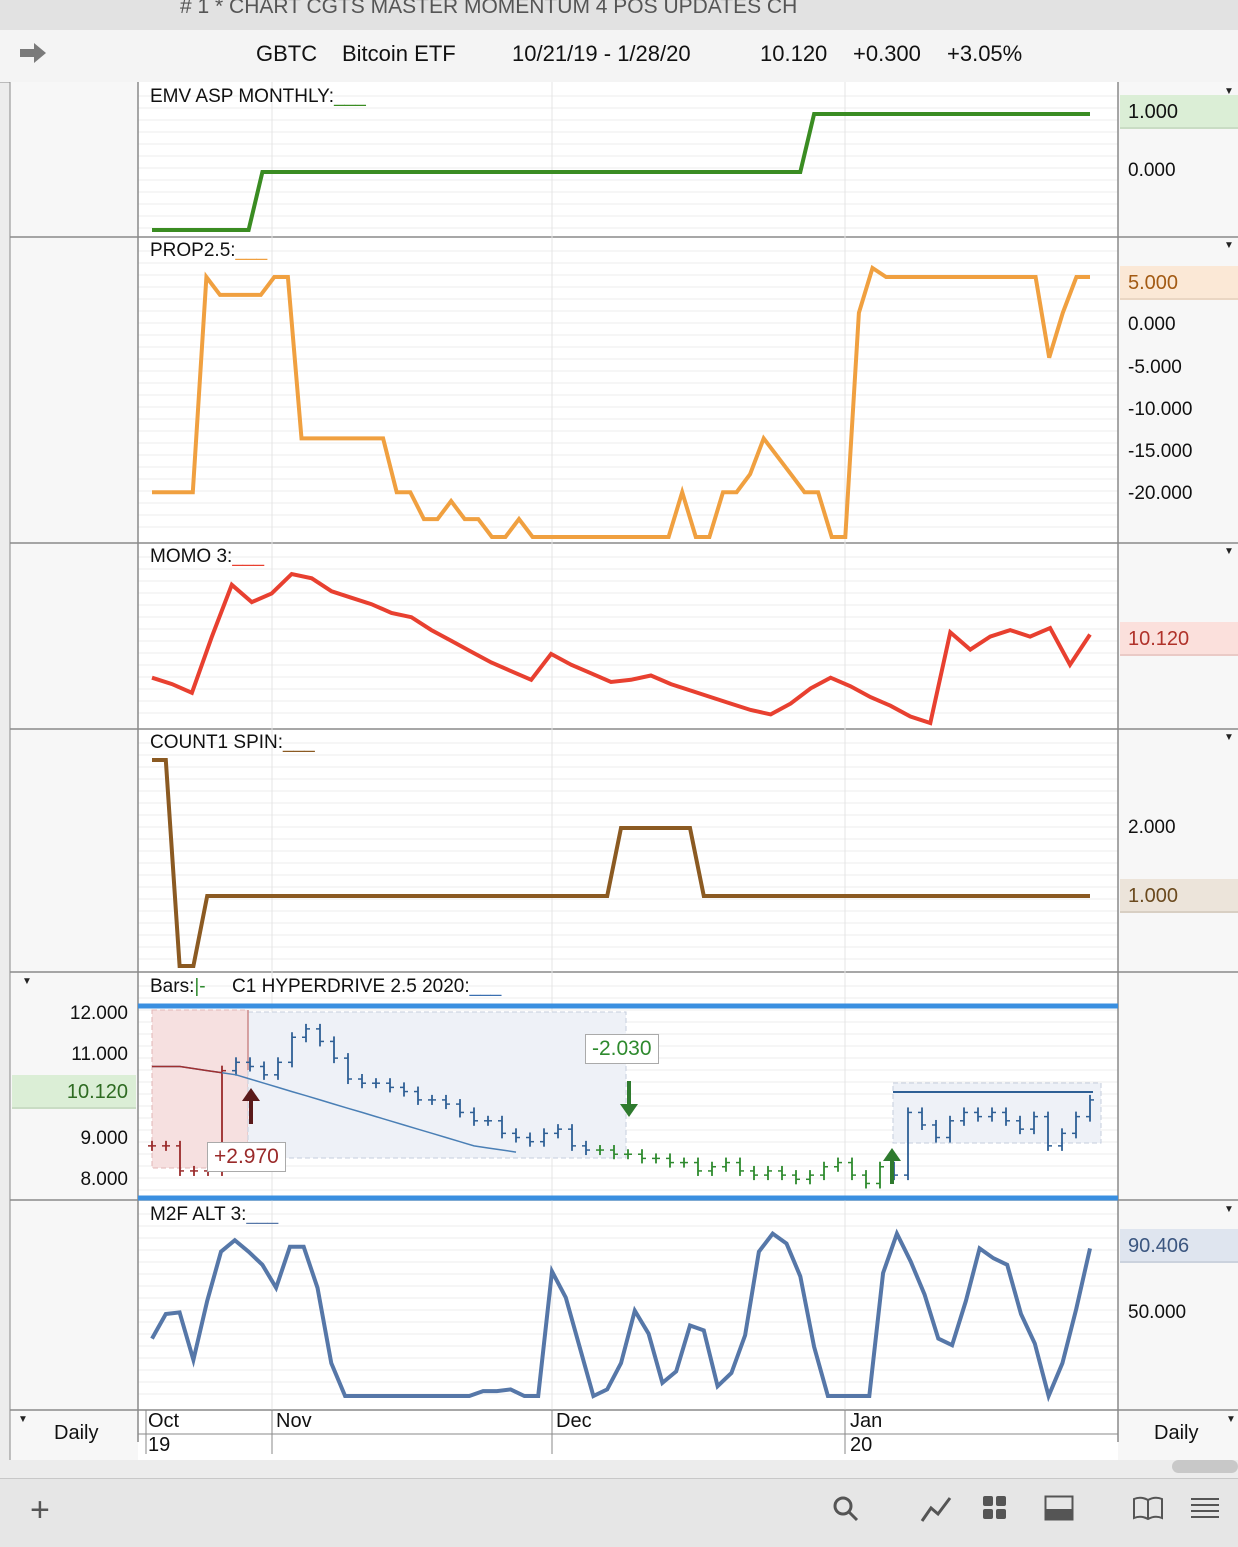 The height and width of the screenshot is (1547, 1238). I want to click on momo-pane-label: MOMO 3:___, so click(207, 556).